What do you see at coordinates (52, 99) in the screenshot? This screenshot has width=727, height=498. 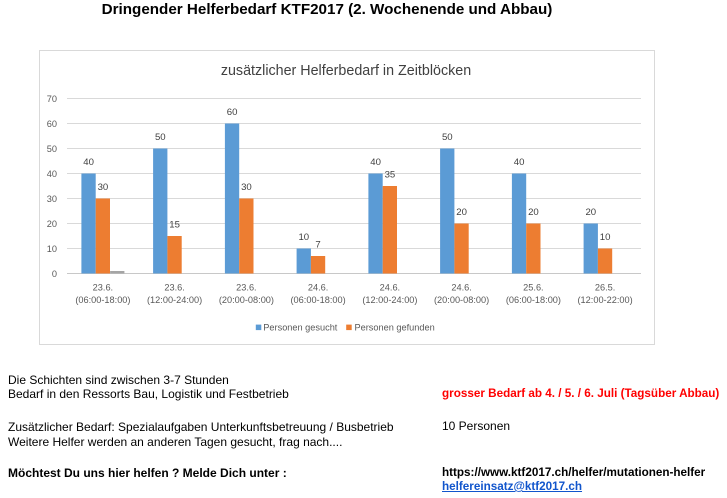 I see `svg-text: 70` at bounding box center [52, 99].